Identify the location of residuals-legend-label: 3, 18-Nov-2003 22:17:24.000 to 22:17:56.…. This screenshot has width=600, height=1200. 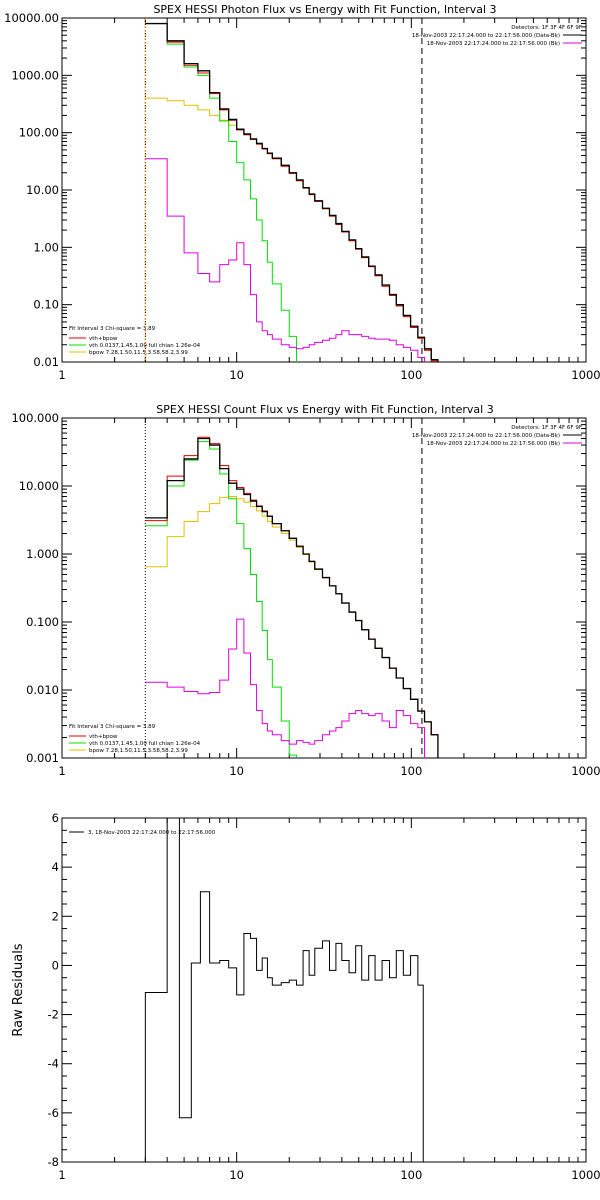
(152, 833).